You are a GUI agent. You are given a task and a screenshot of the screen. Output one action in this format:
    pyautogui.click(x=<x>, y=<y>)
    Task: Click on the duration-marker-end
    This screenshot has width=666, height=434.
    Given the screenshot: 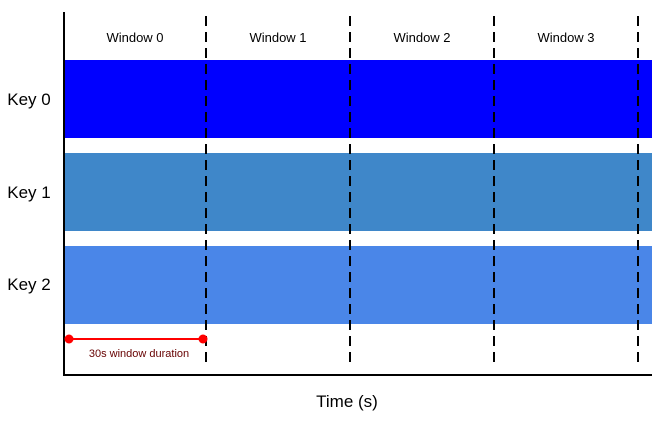 What is the action you would take?
    pyautogui.click(x=203, y=339)
    